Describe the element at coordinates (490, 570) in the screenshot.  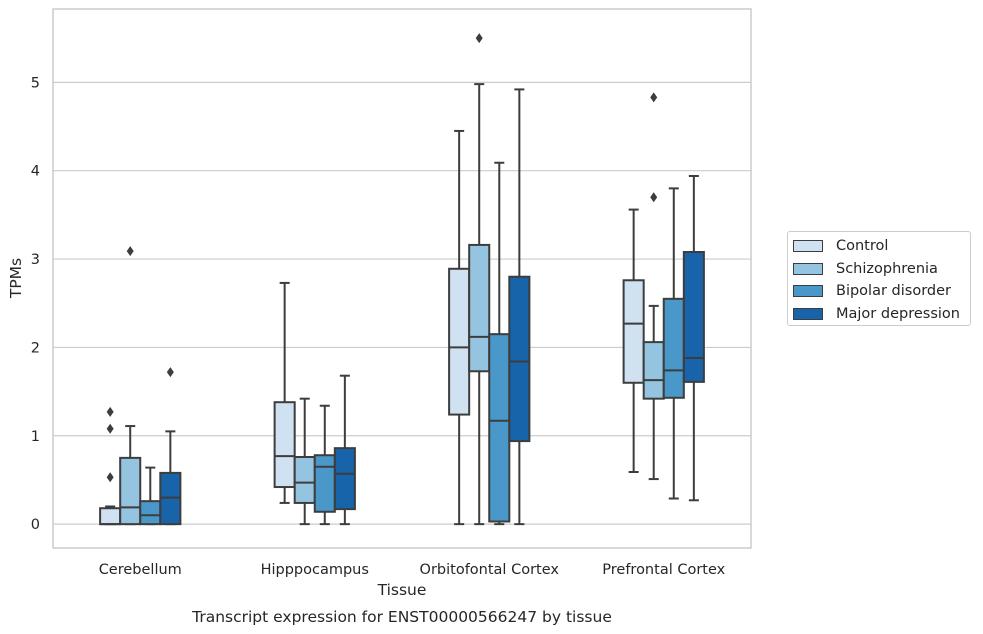
I see `x-tick-label: Orbitofontal Cortex` at that location.